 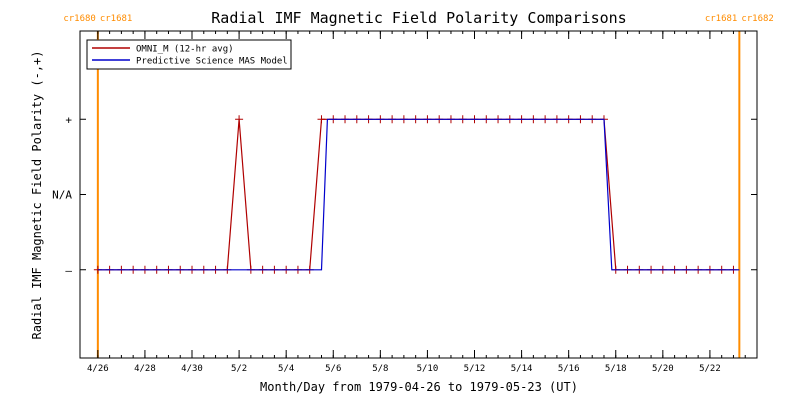 What do you see at coordinates (757, 19) in the screenshot?
I see `carrington-right-label: cr1682` at bounding box center [757, 19].